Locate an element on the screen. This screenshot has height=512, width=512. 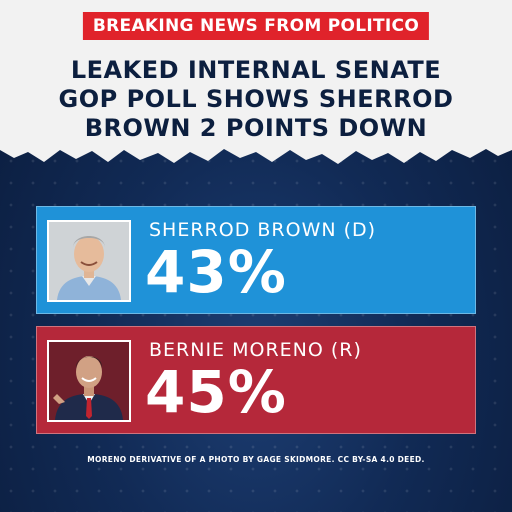
headline-line-3: BROWN 2 POINTS DOWN is located at coordinates (256, 128).